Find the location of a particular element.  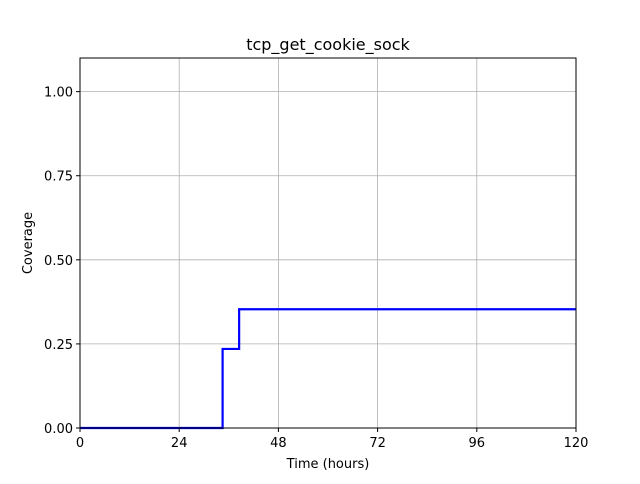

y-tick-layer: 0.00 0.25 0.50 0.75 1.00 is located at coordinates (62, 261).